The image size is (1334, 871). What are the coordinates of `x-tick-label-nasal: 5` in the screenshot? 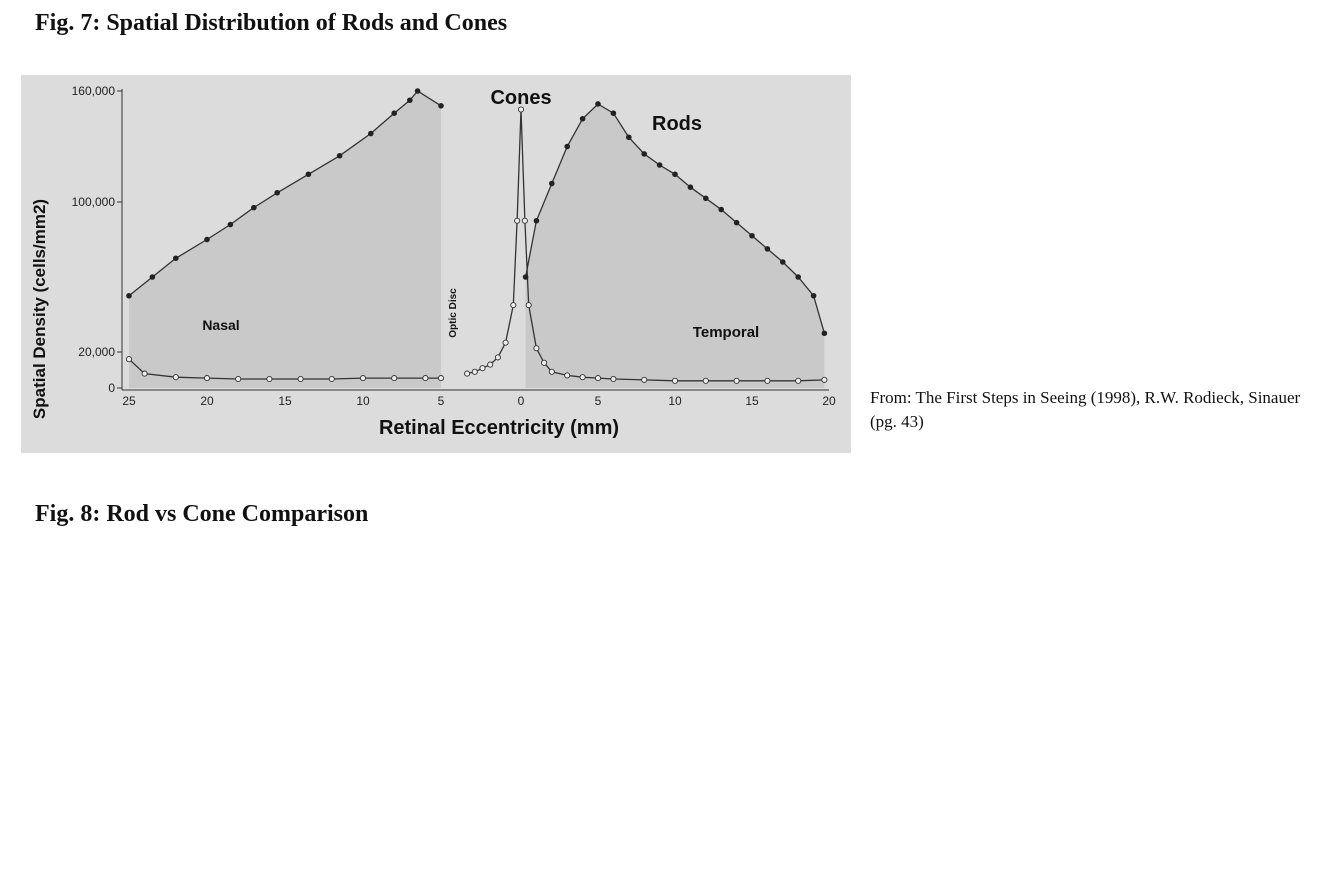 It's located at (441, 401).